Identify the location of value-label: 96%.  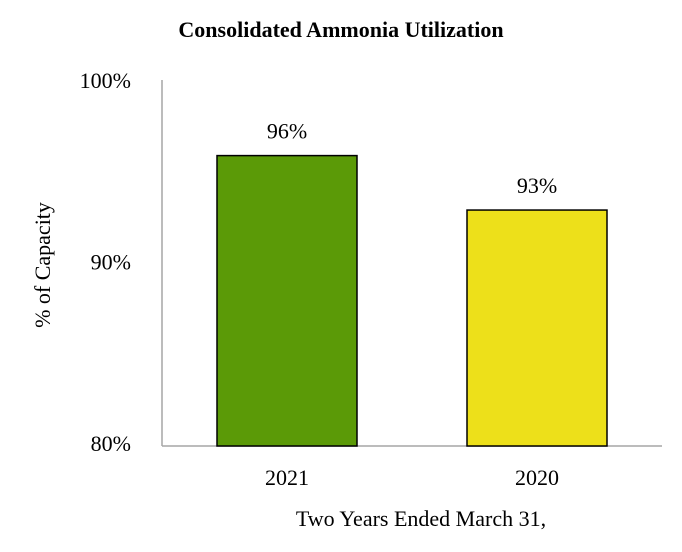
(287, 131).